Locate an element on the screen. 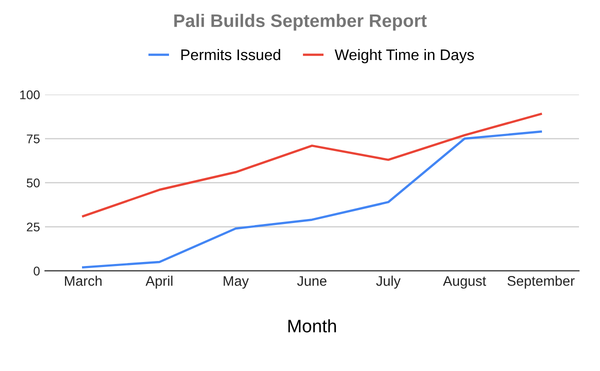 The width and height of the screenshot is (600, 371). legend-label: Weight Time in Days is located at coordinates (404, 56).